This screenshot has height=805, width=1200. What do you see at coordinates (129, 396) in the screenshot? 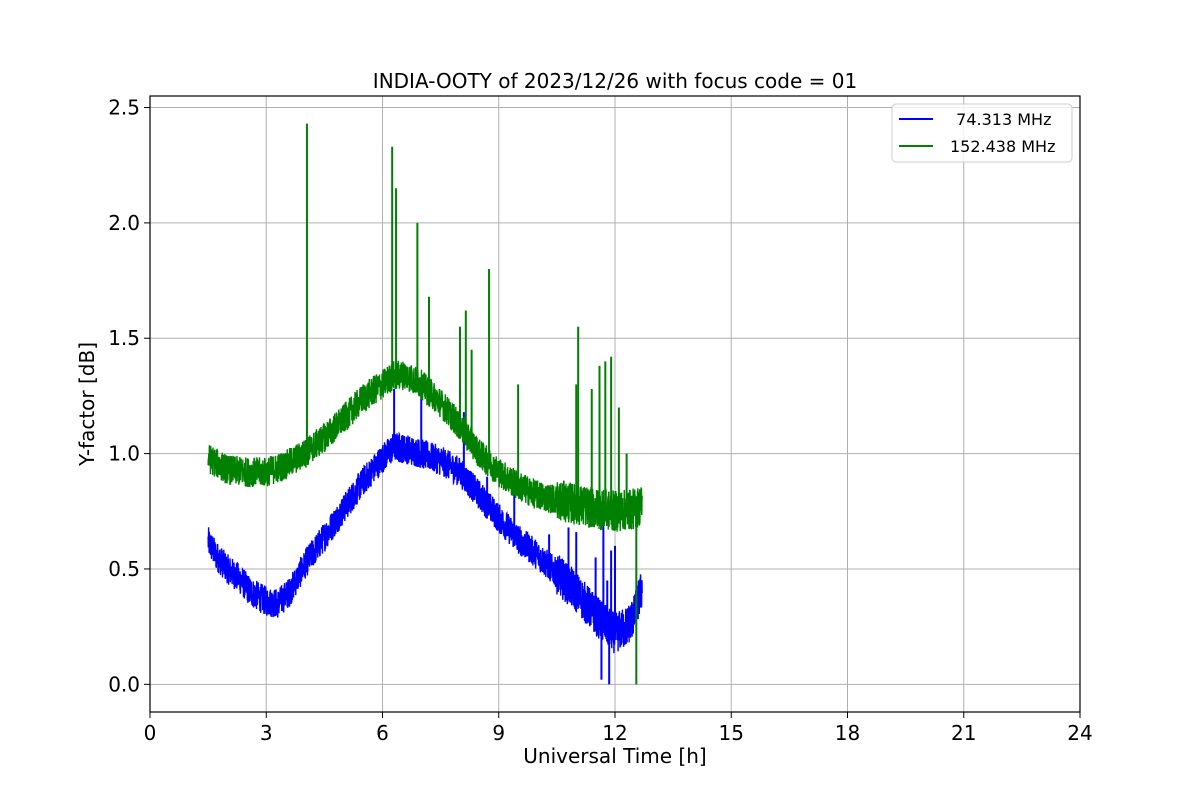
I see `y-axis-ticks: 0.0 0.5 1.0 1.5 2.0 2.5` at bounding box center [129, 396].